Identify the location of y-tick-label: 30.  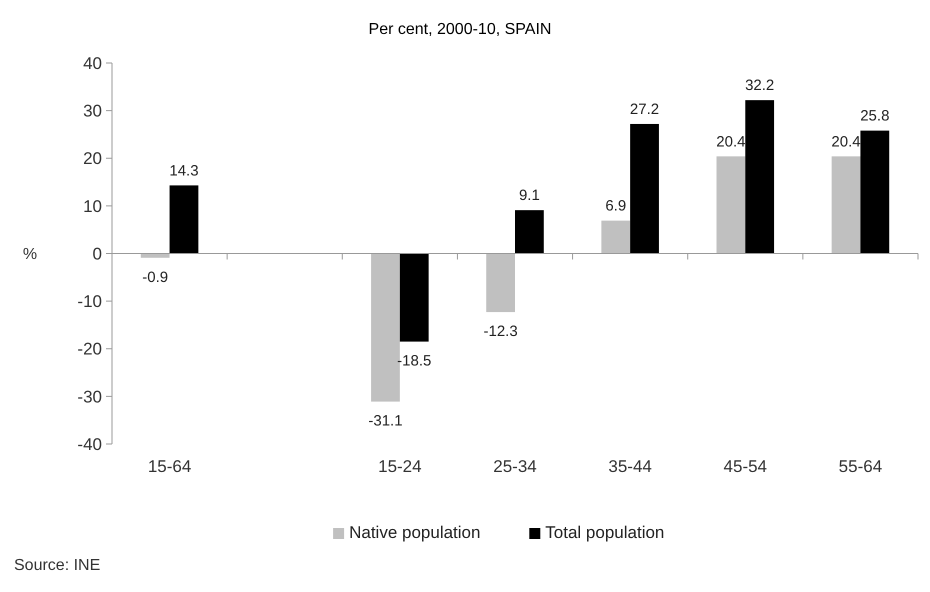
(92, 111).